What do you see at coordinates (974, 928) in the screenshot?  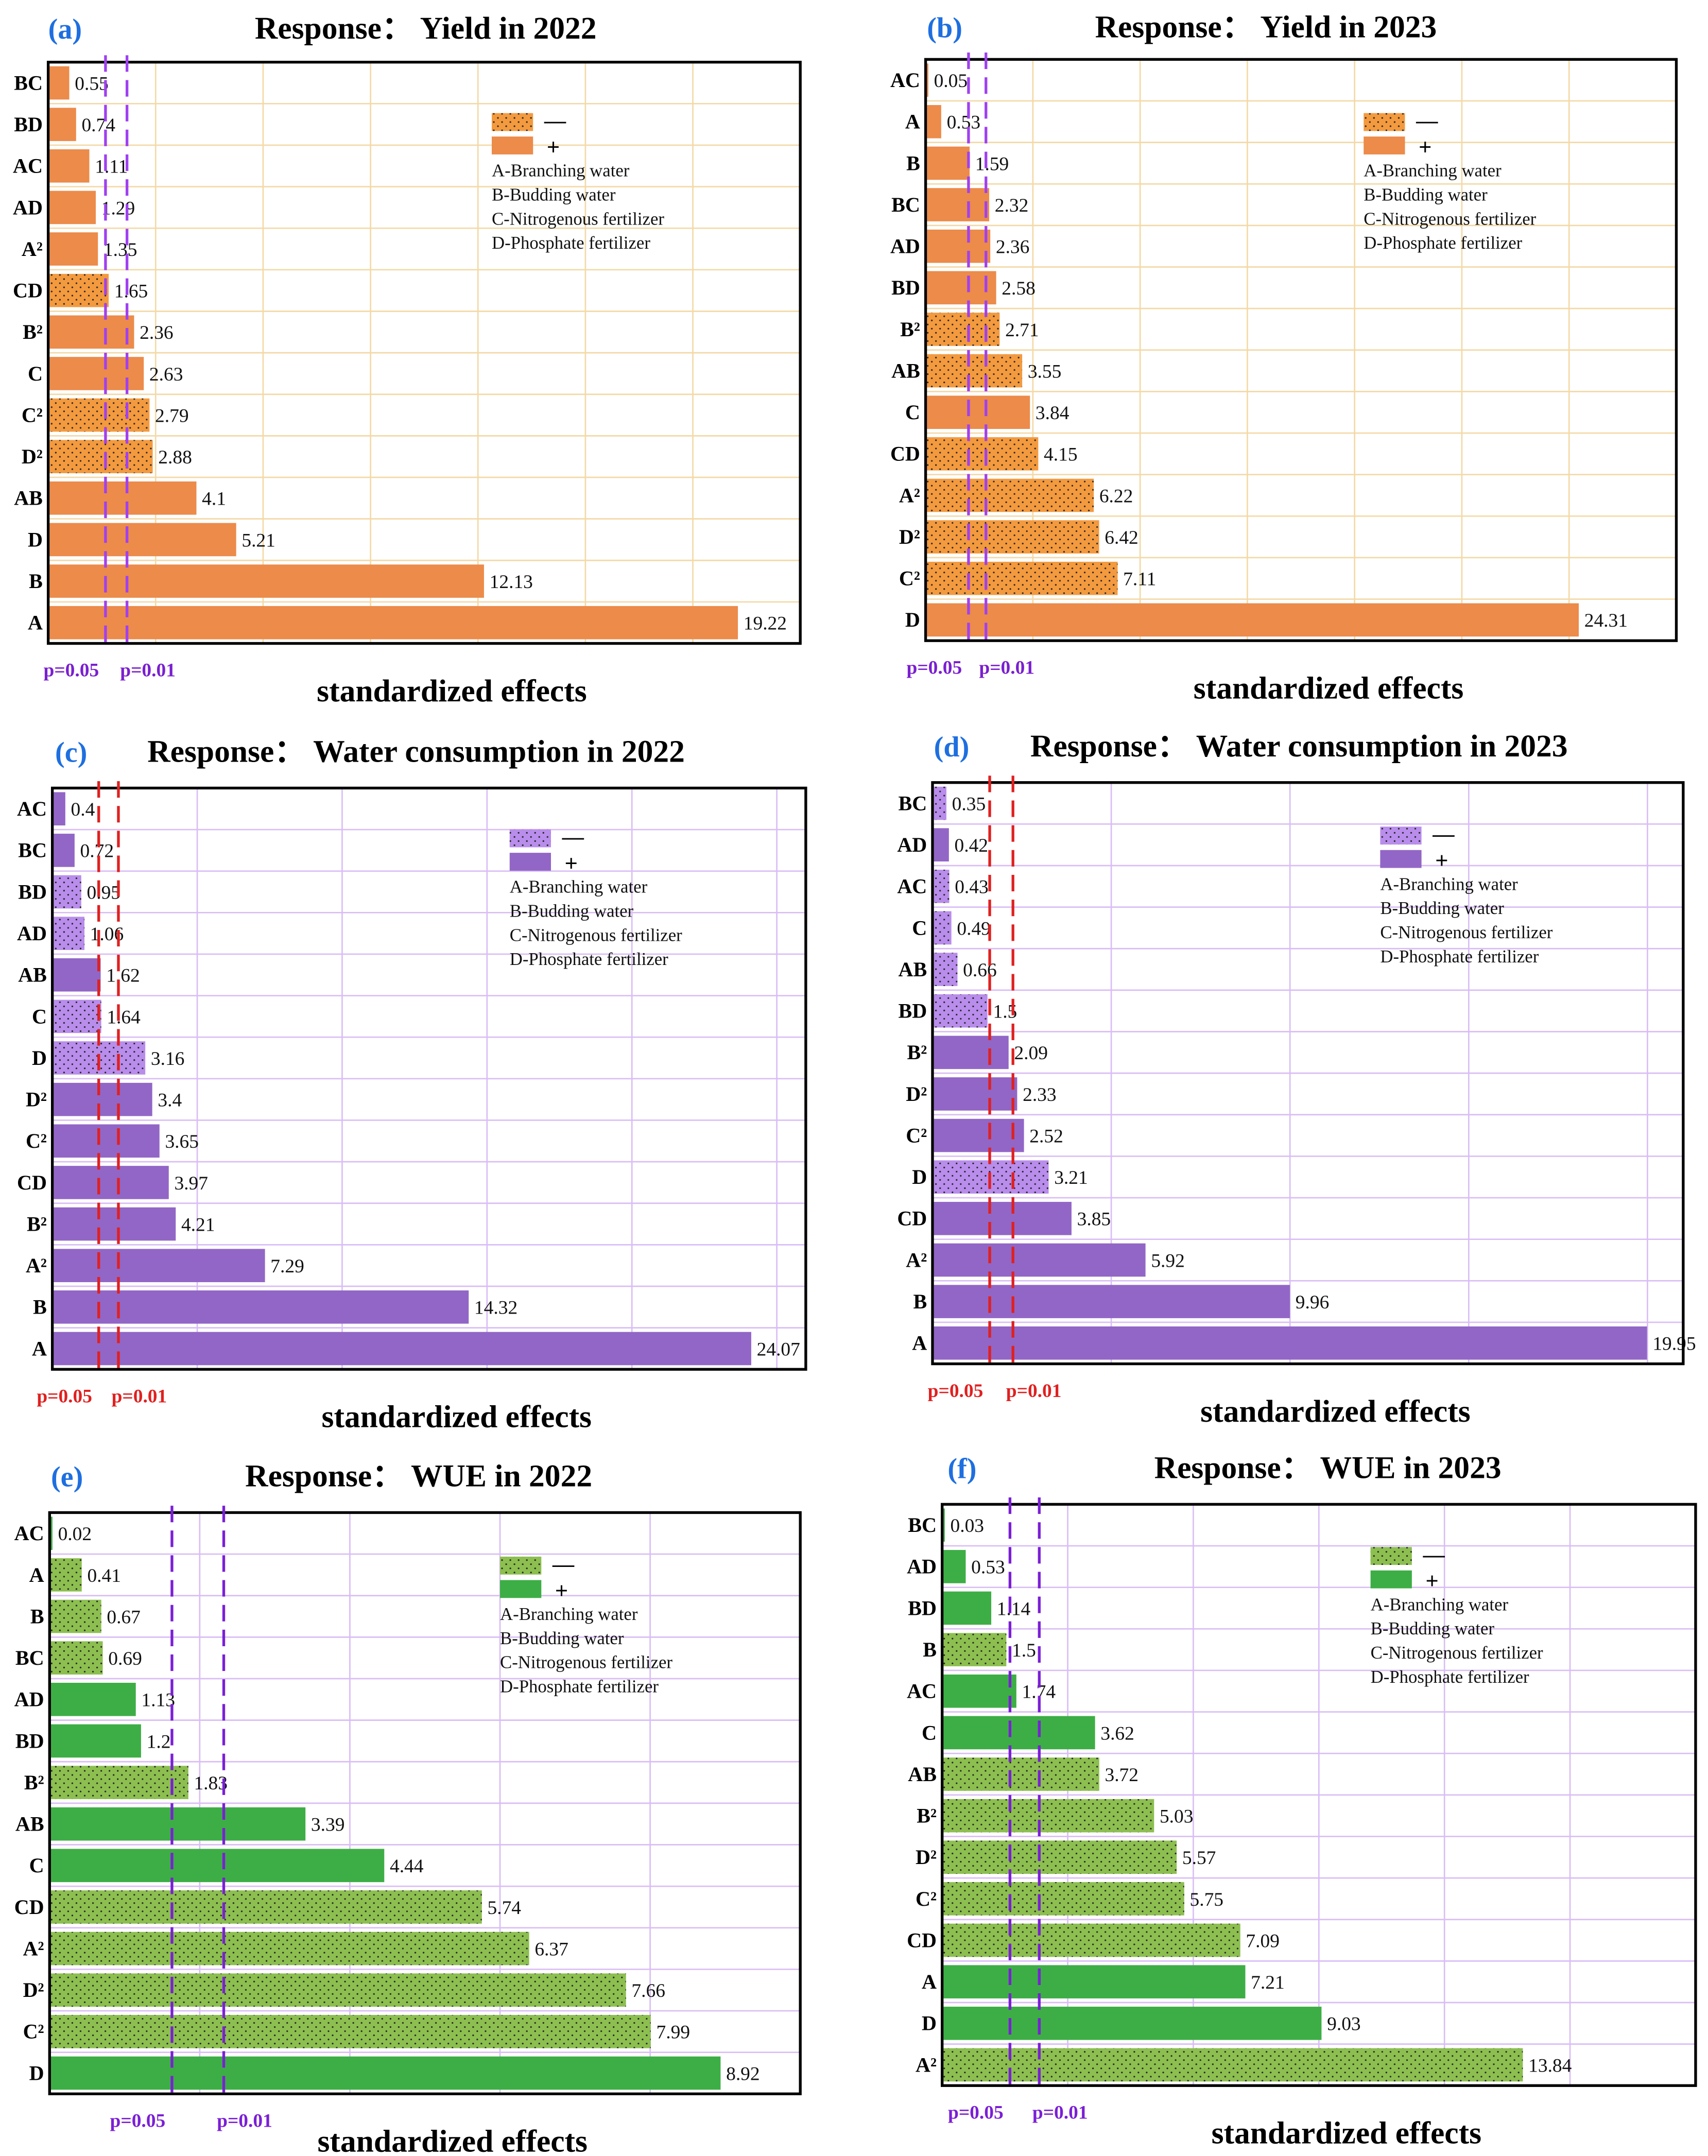 I see `value-label: 0.49` at bounding box center [974, 928].